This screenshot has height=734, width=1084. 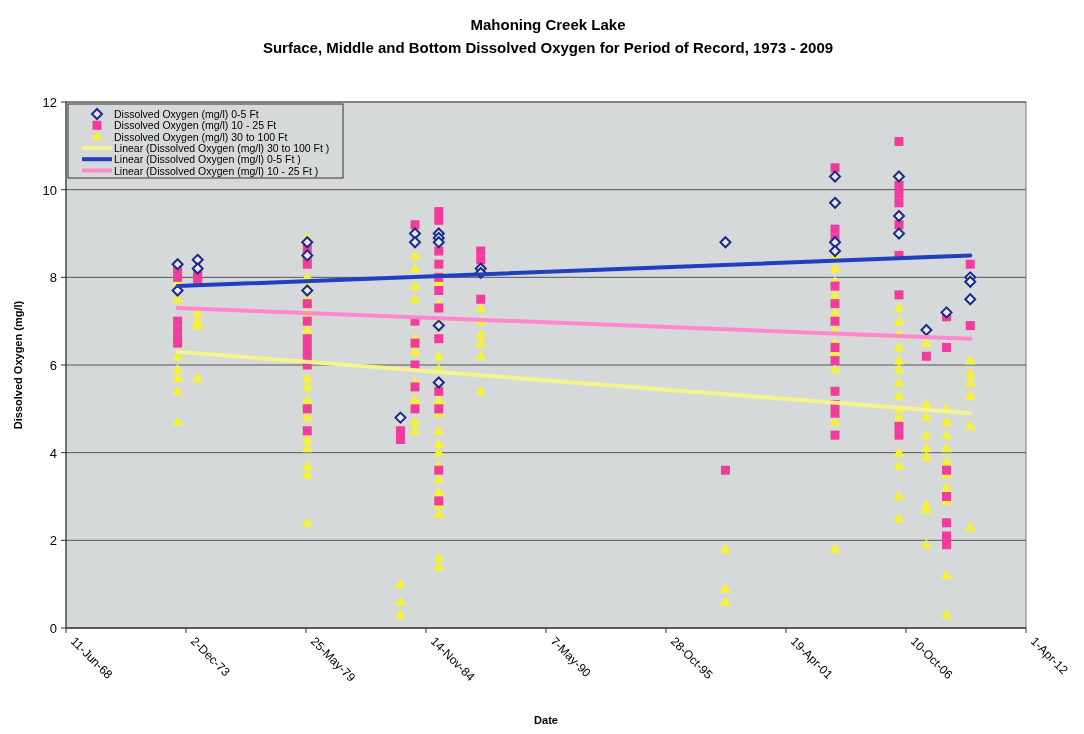 I want to click on x-axis-title: Date, so click(x=546, y=720).